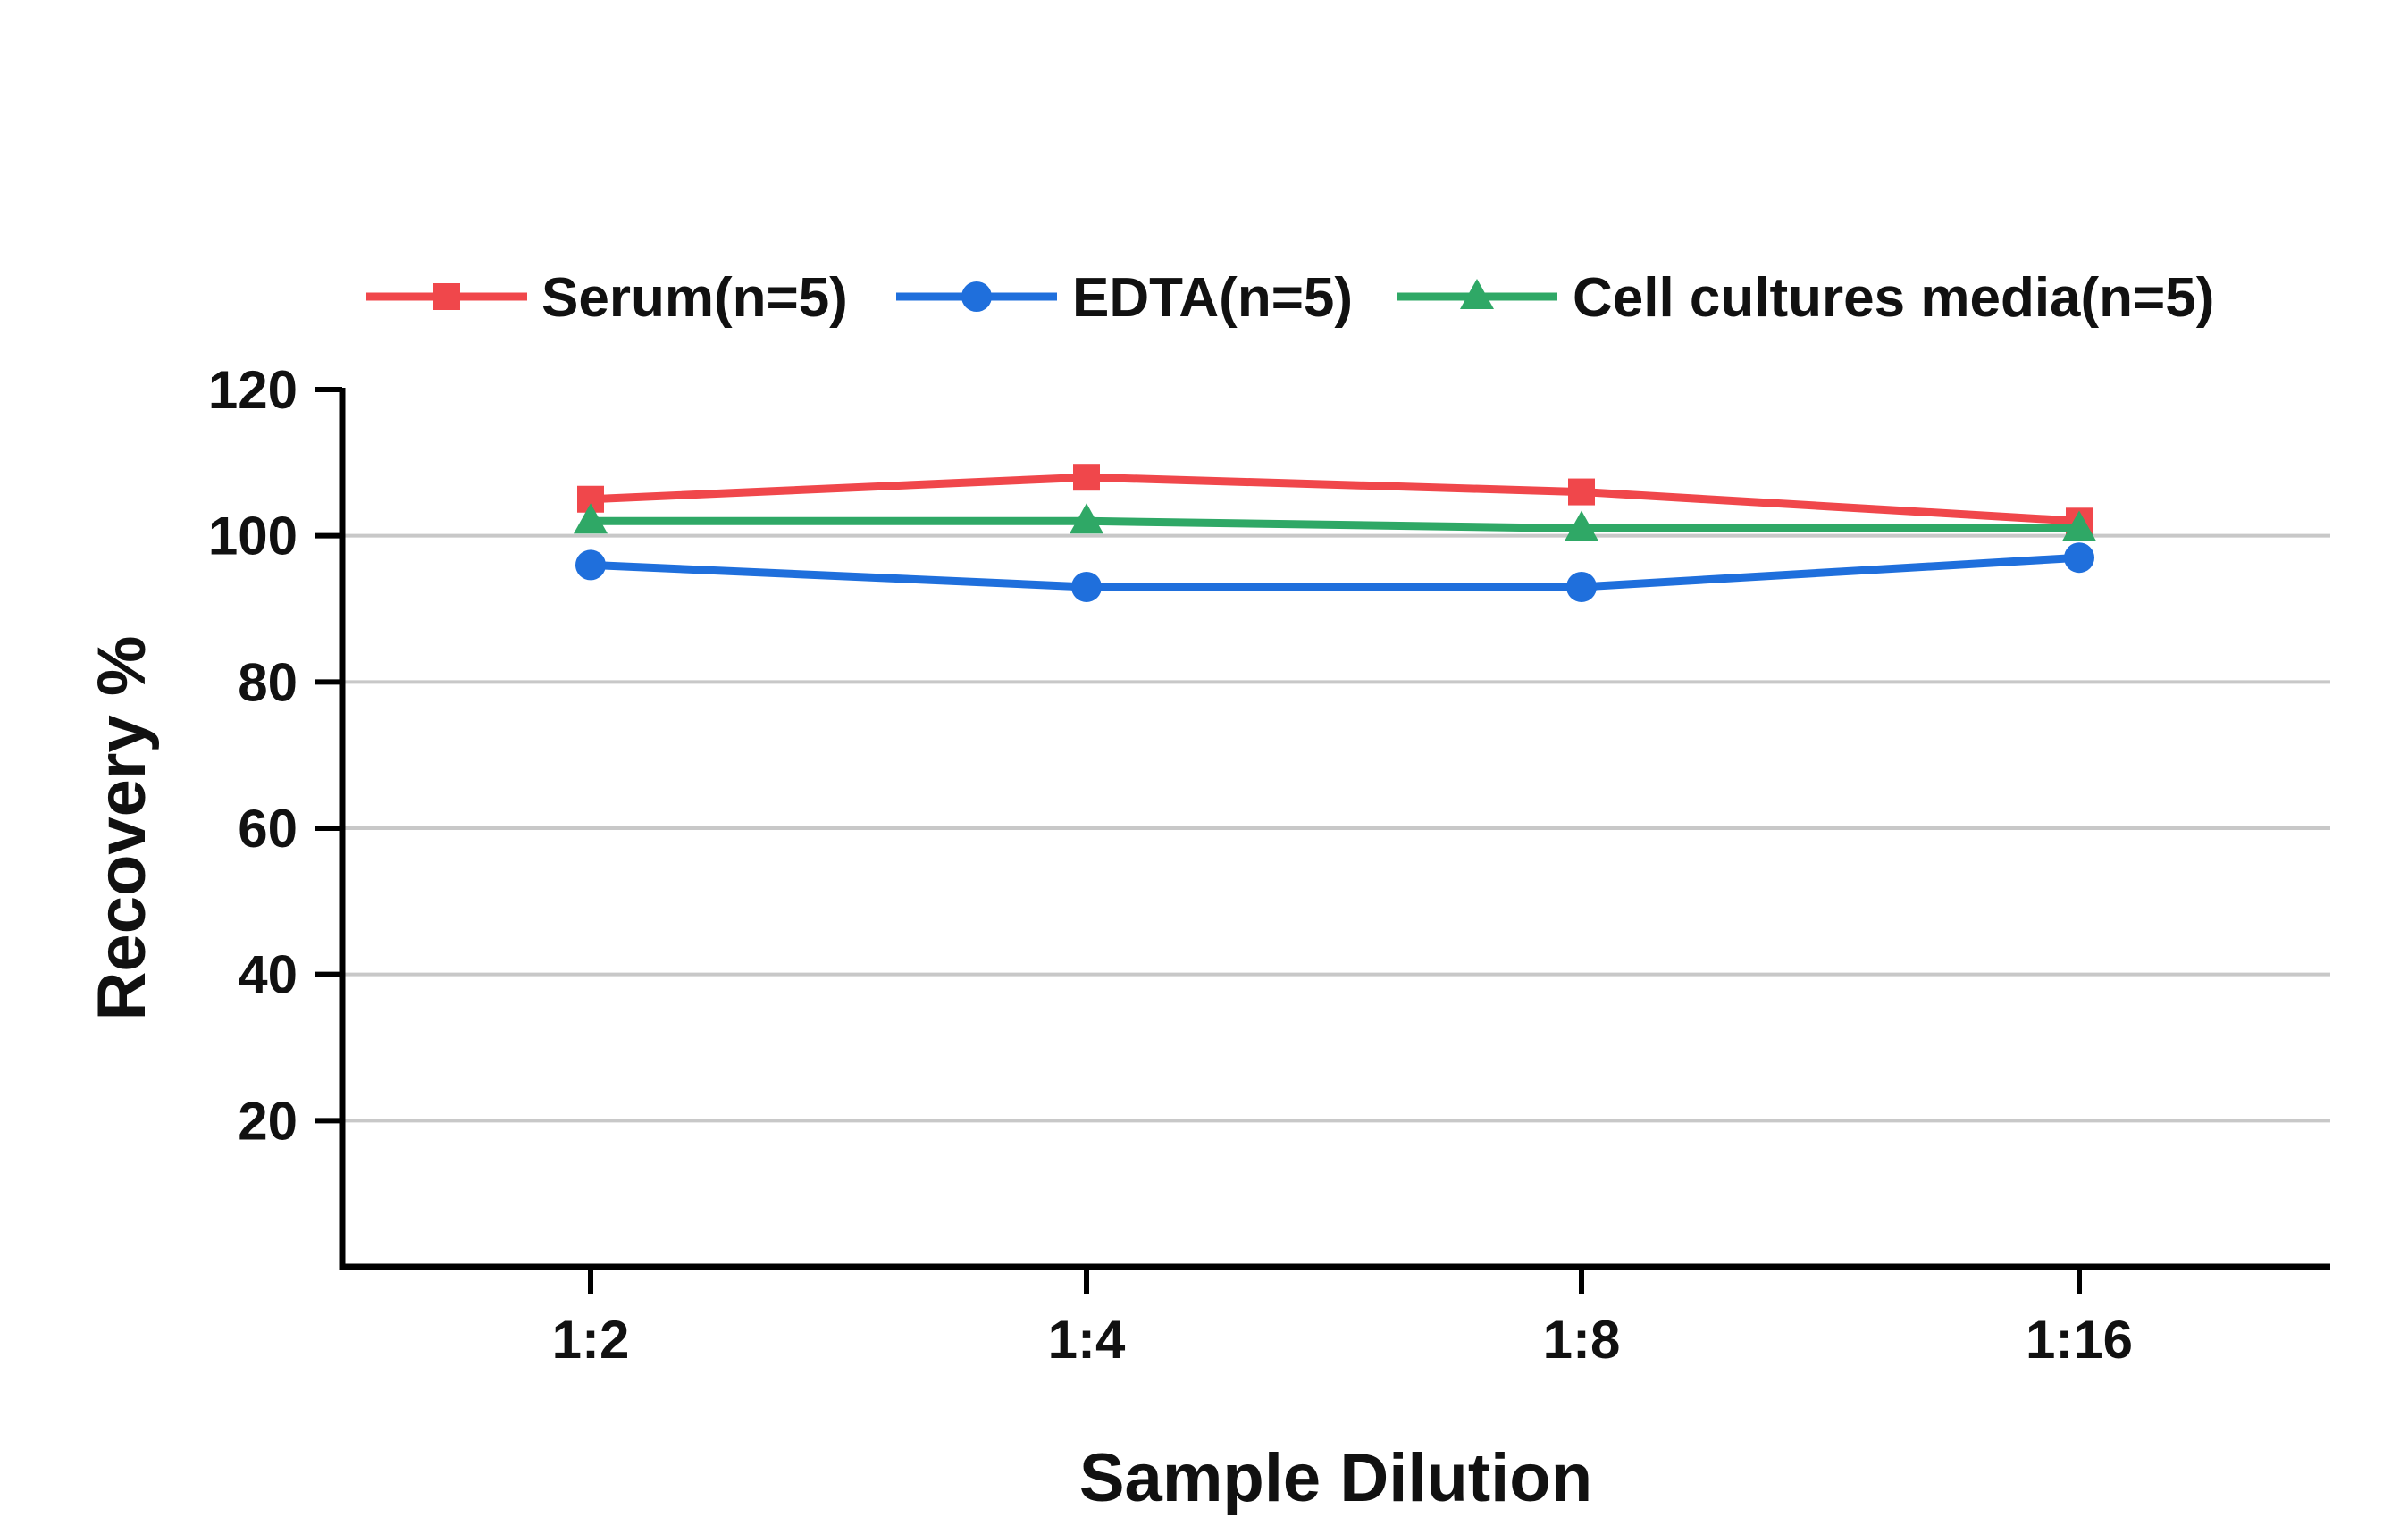 This screenshot has width=2408, height=1534. What do you see at coordinates (1335, 1478) in the screenshot?
I see `x-axis-title: Sample Dilution` at bounding box center [1335, 1478].